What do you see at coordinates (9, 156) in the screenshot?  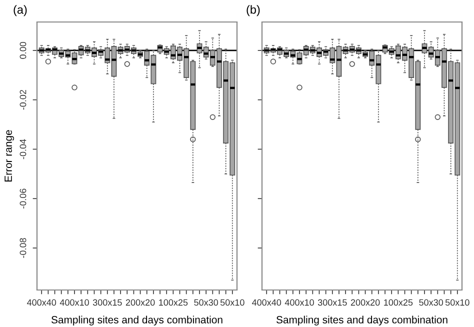 I see `y-axis-title: Error range` at bounding box center [9, 156].